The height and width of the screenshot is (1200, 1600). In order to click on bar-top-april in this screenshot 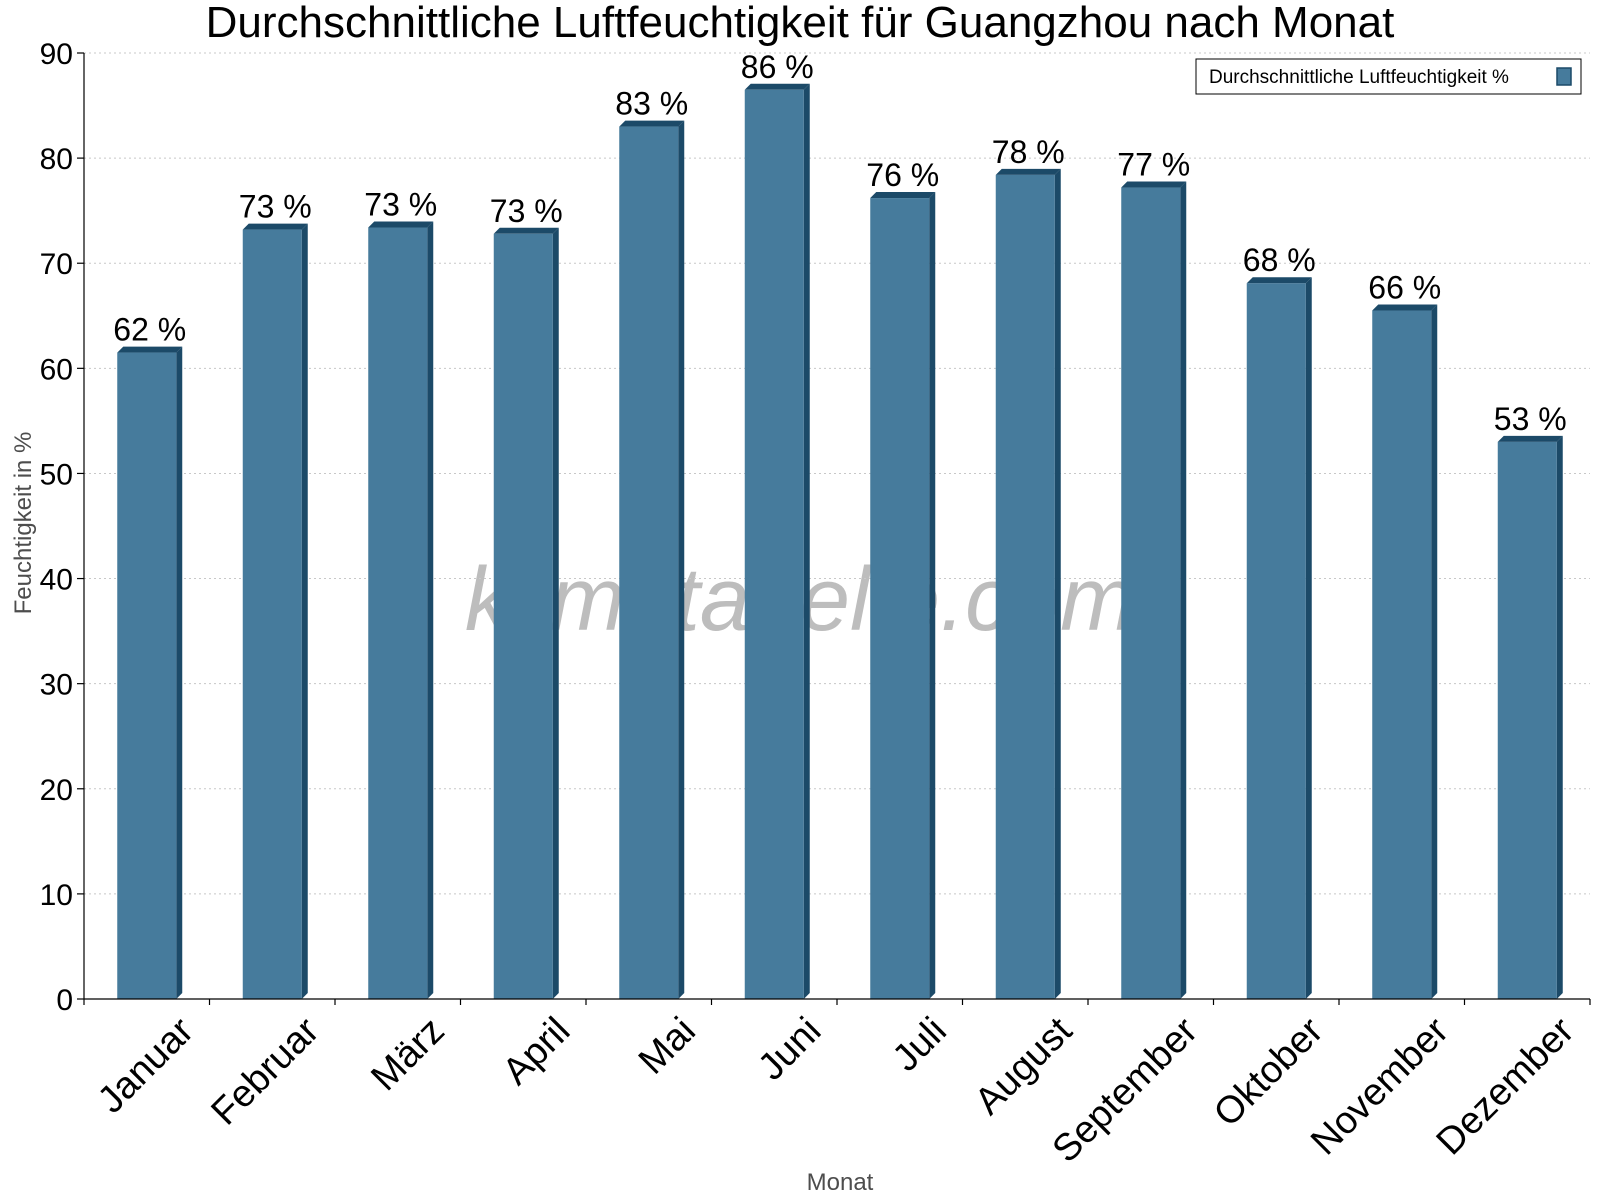, I will do `click(526, 230)`.